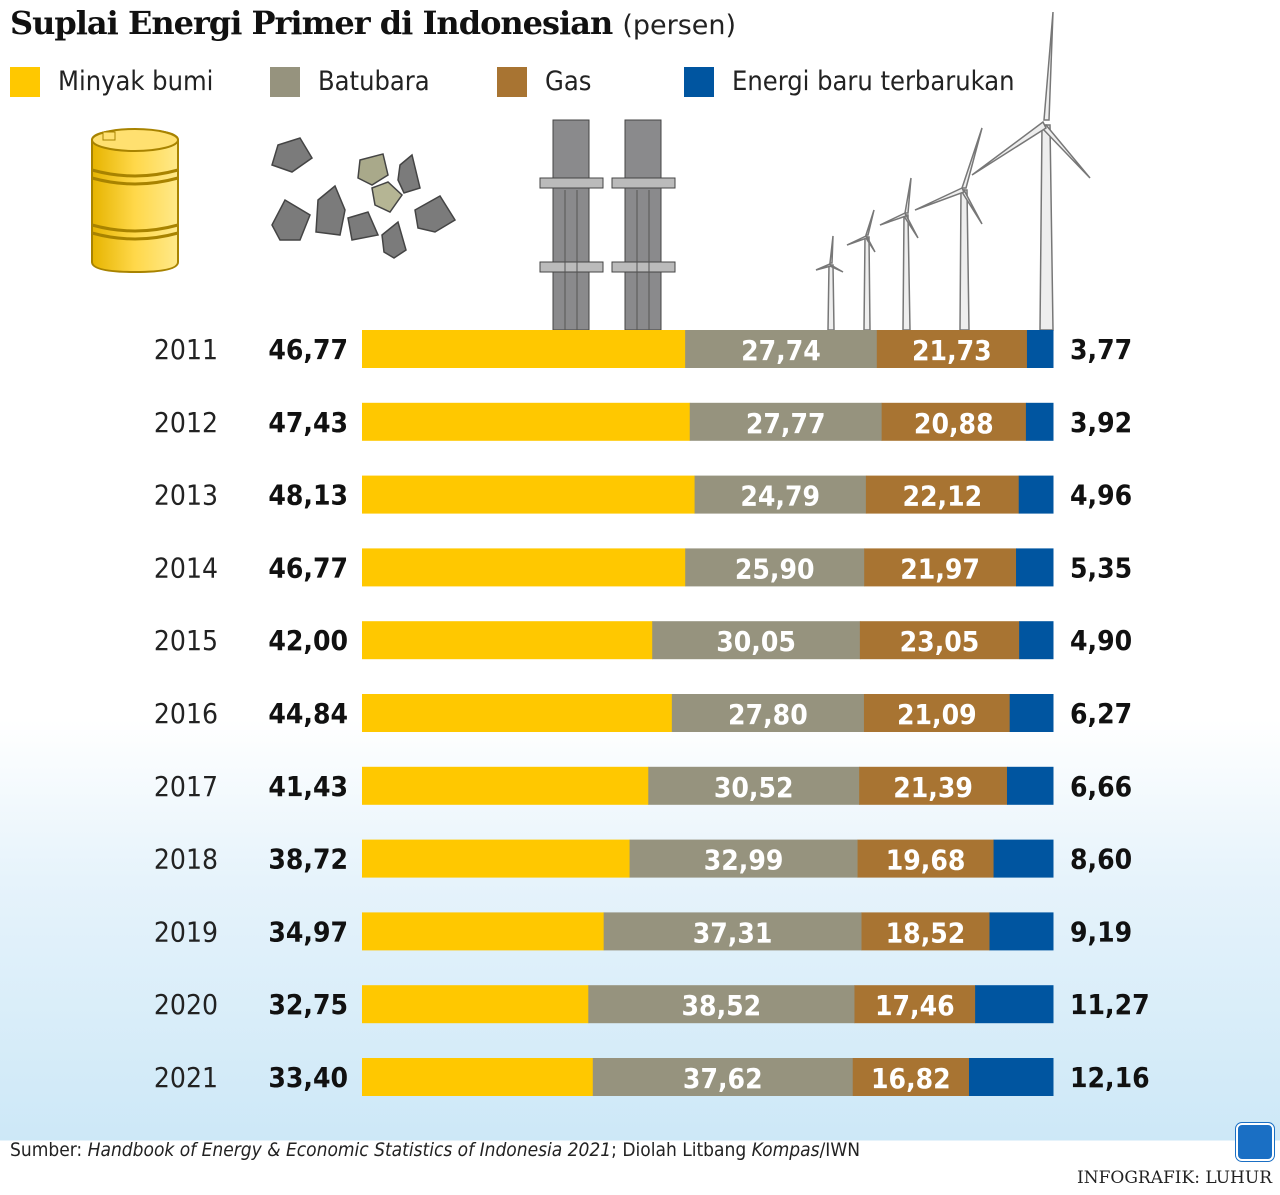 This screenshot has width=1280, height=1195. I want to click on value-label-1: 25,90, so click(775, 568).